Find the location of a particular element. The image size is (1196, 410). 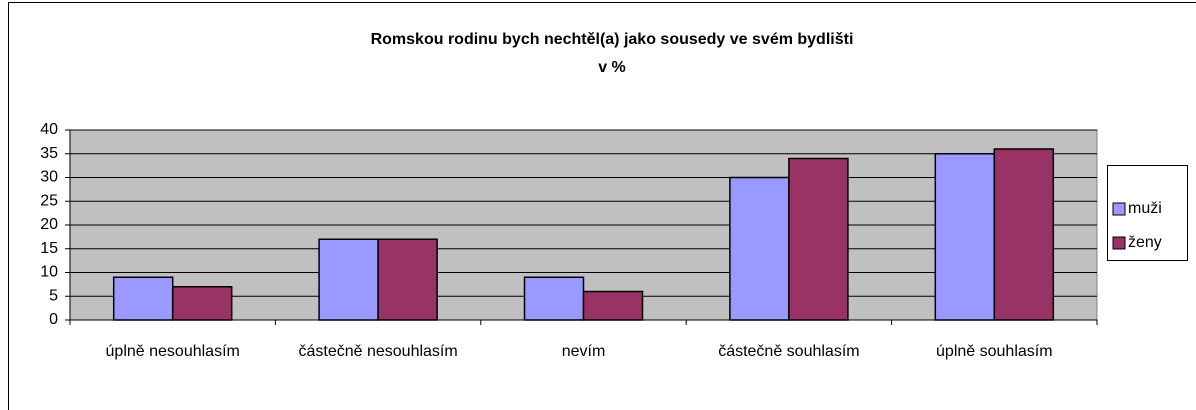

x-tick-label: úplně souhlasím is located at coordinates (994, 351).